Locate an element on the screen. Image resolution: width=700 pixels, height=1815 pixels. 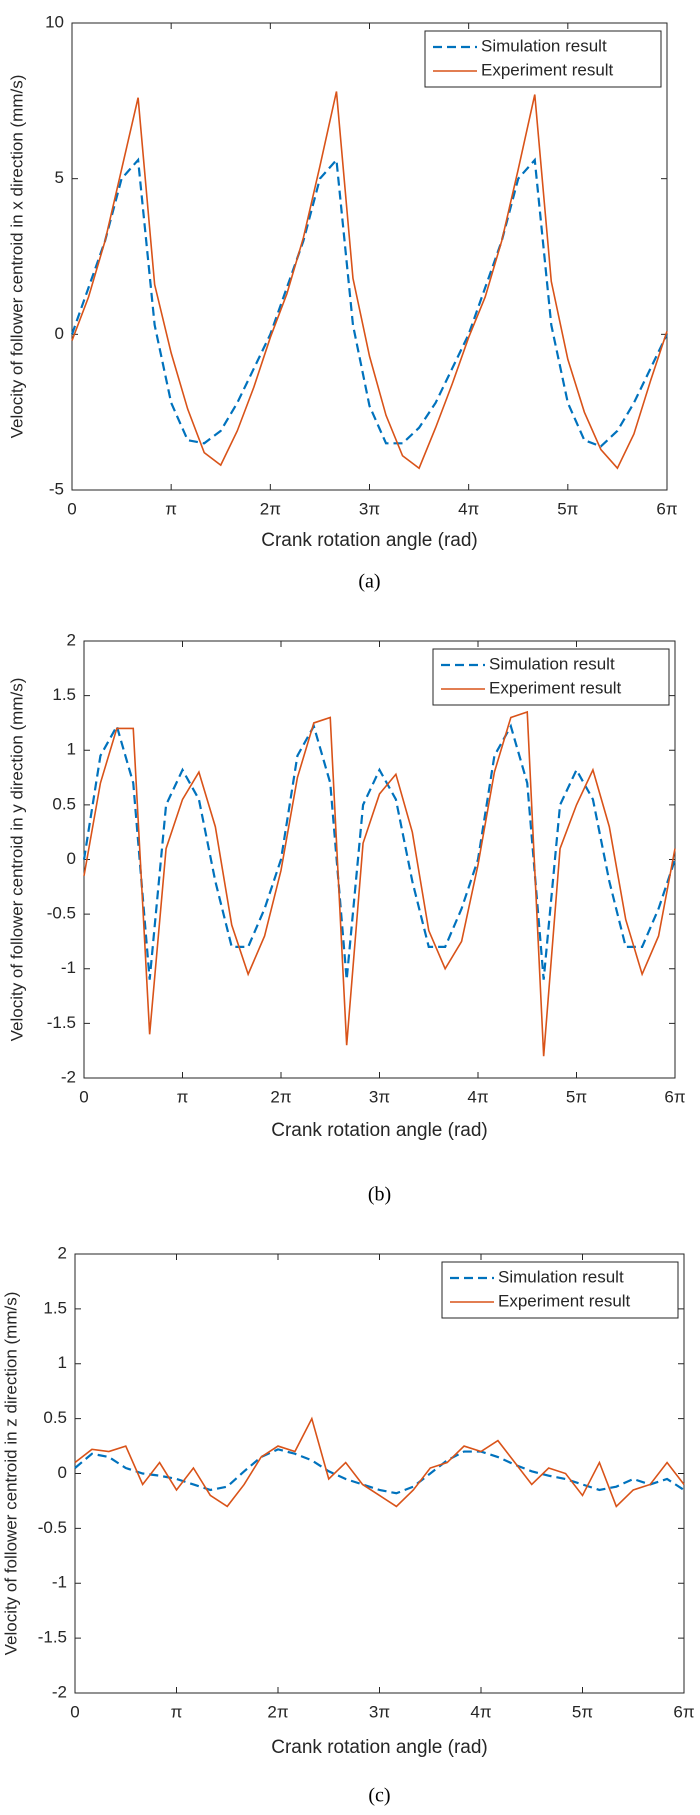
y-tick-label: 5 is located at coordinates (59, 177).